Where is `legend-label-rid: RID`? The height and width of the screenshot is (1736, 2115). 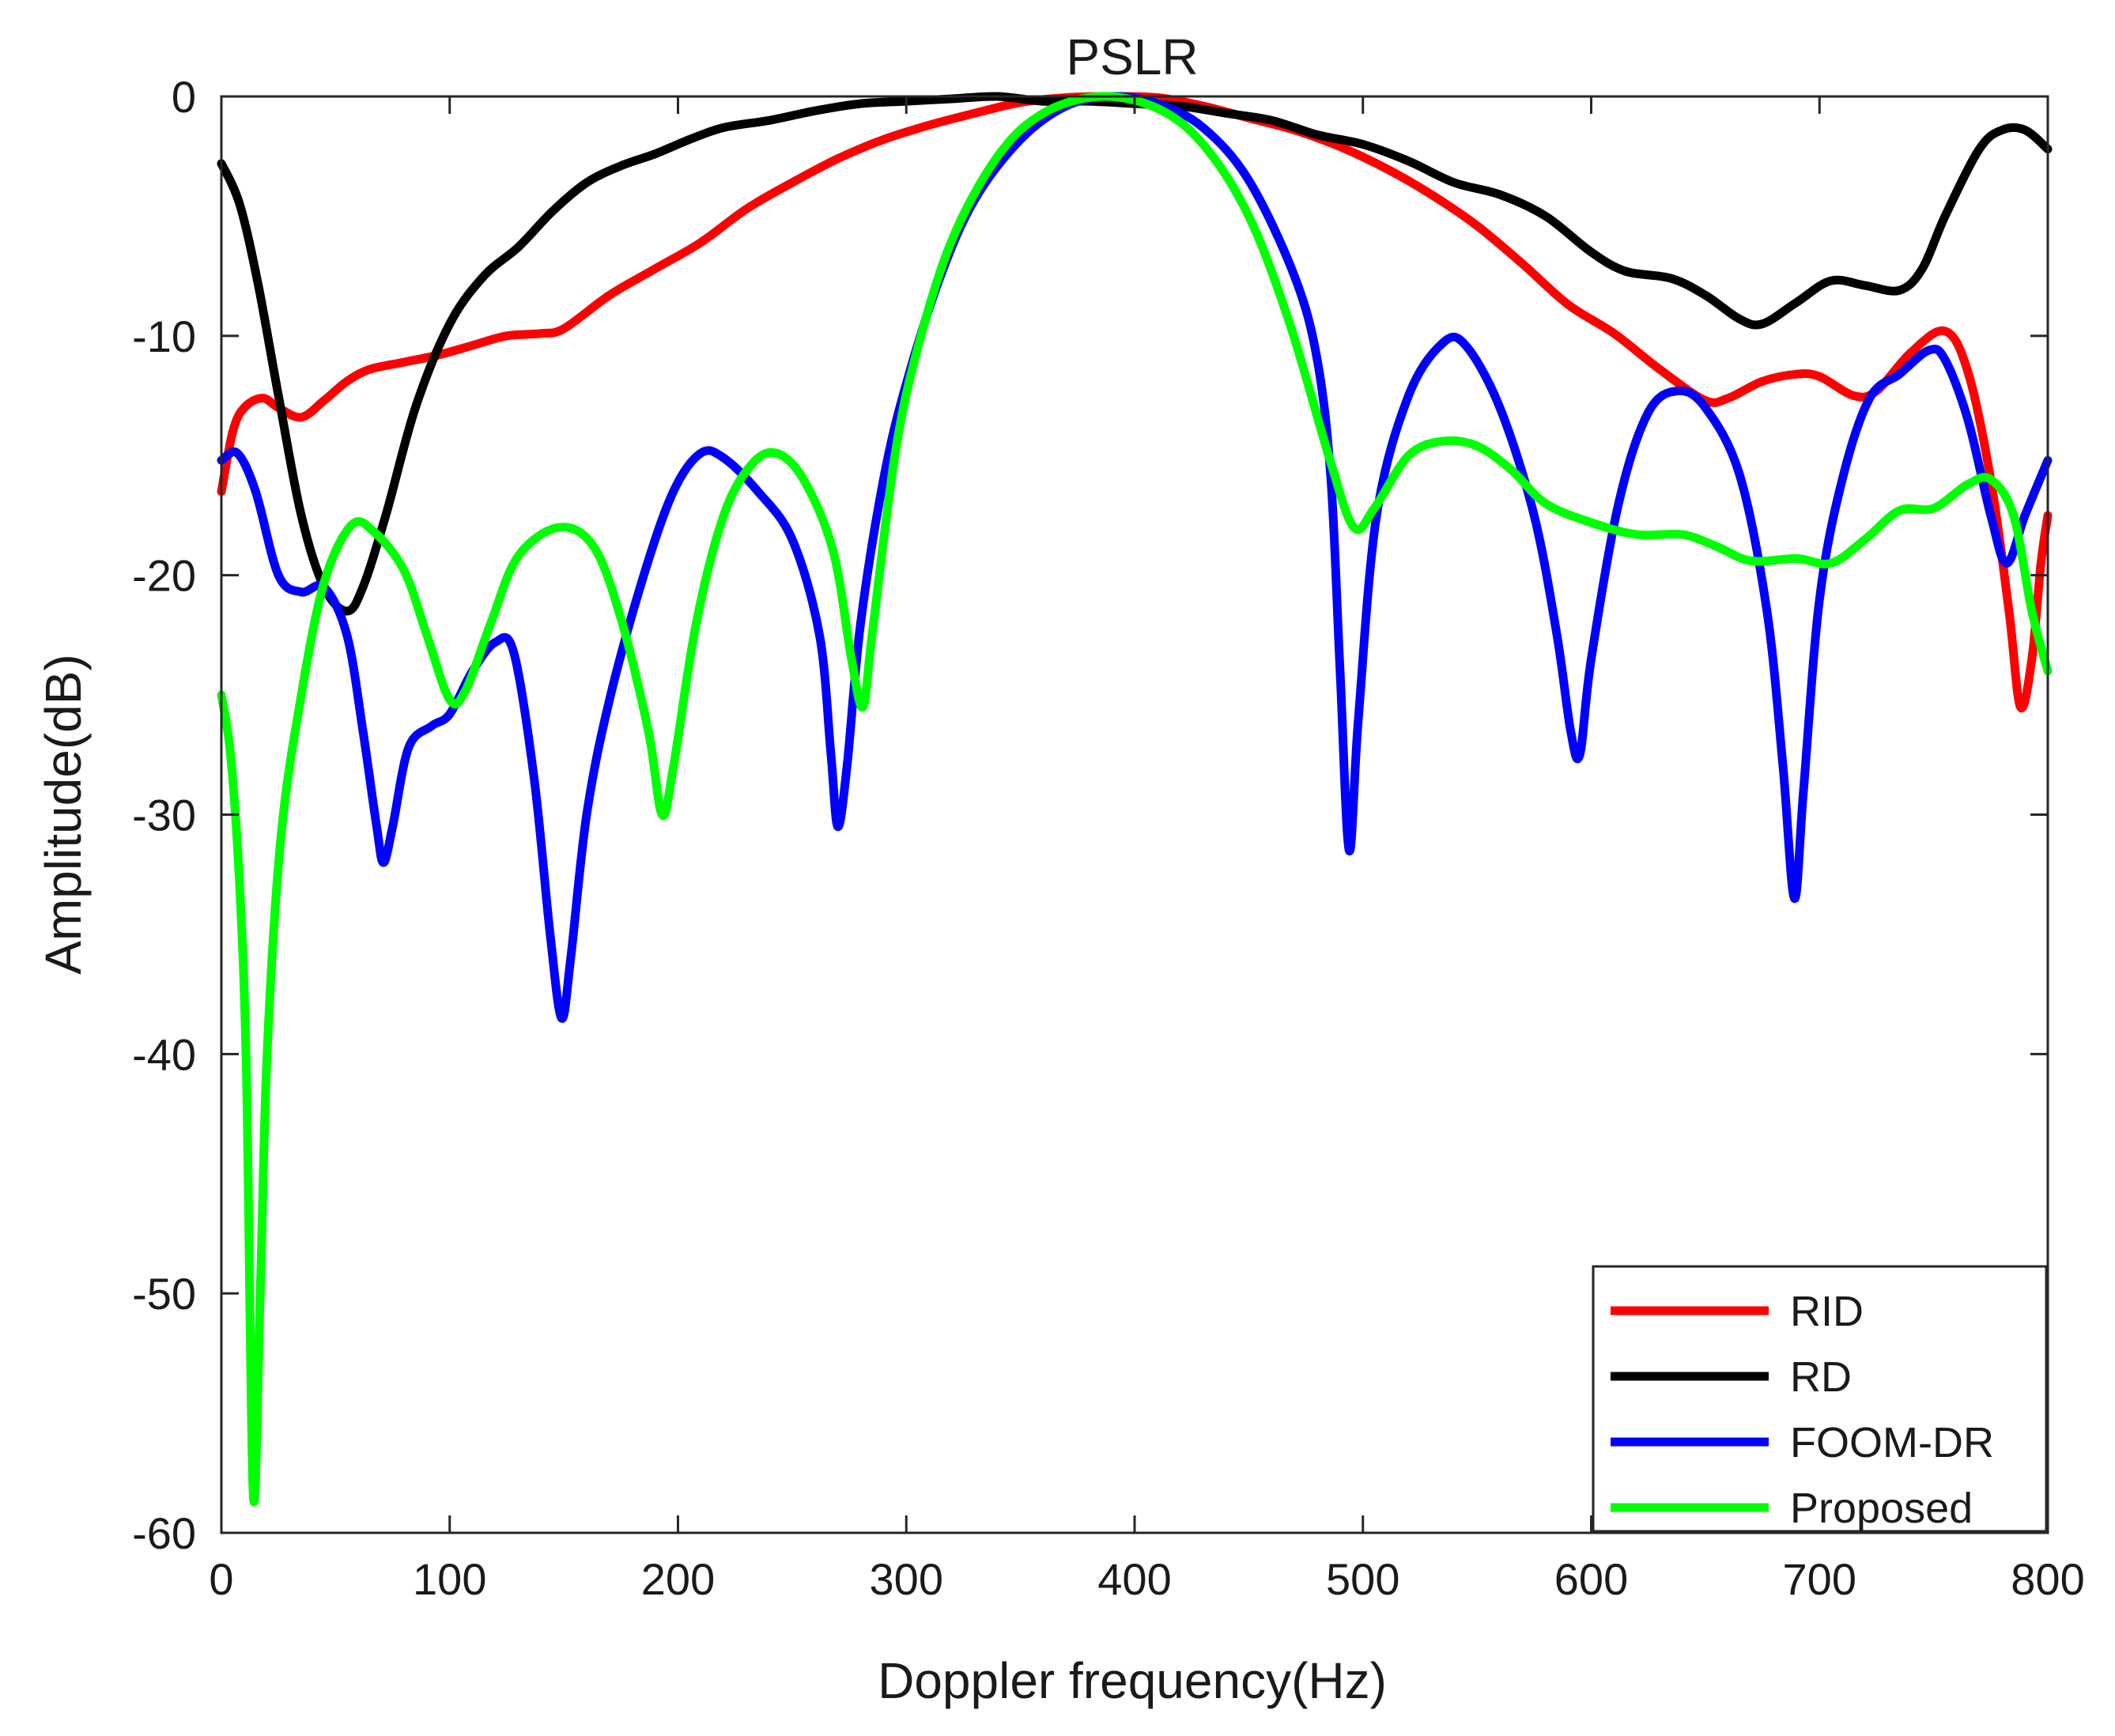
legend-label-rid: RID is located at coordinates (1827, 1311).